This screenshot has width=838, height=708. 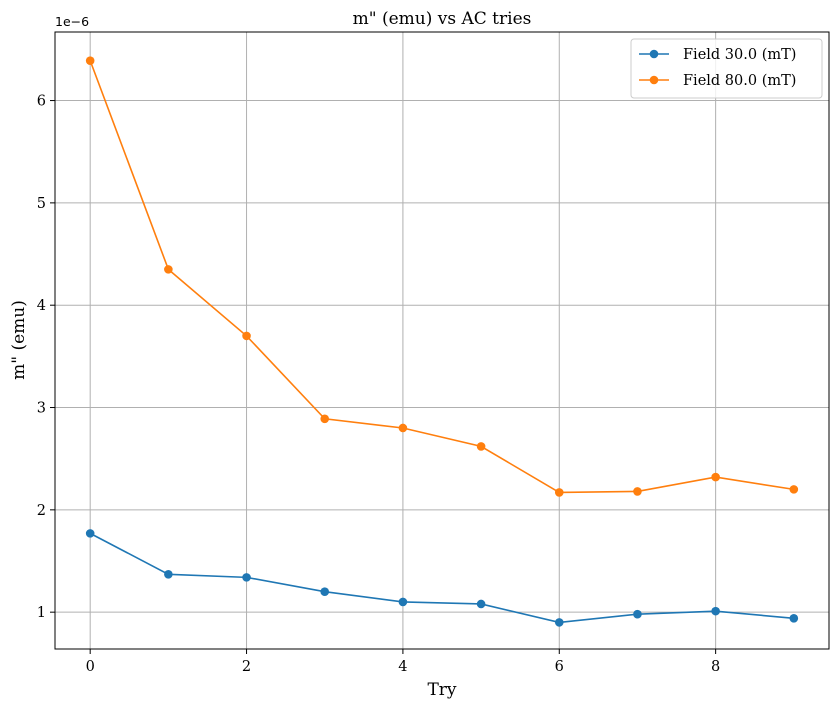 What do you see at coordinates (246, 667) in the screenshot?
I see `x-tick-label: 2` at bounding box center [246, 667].